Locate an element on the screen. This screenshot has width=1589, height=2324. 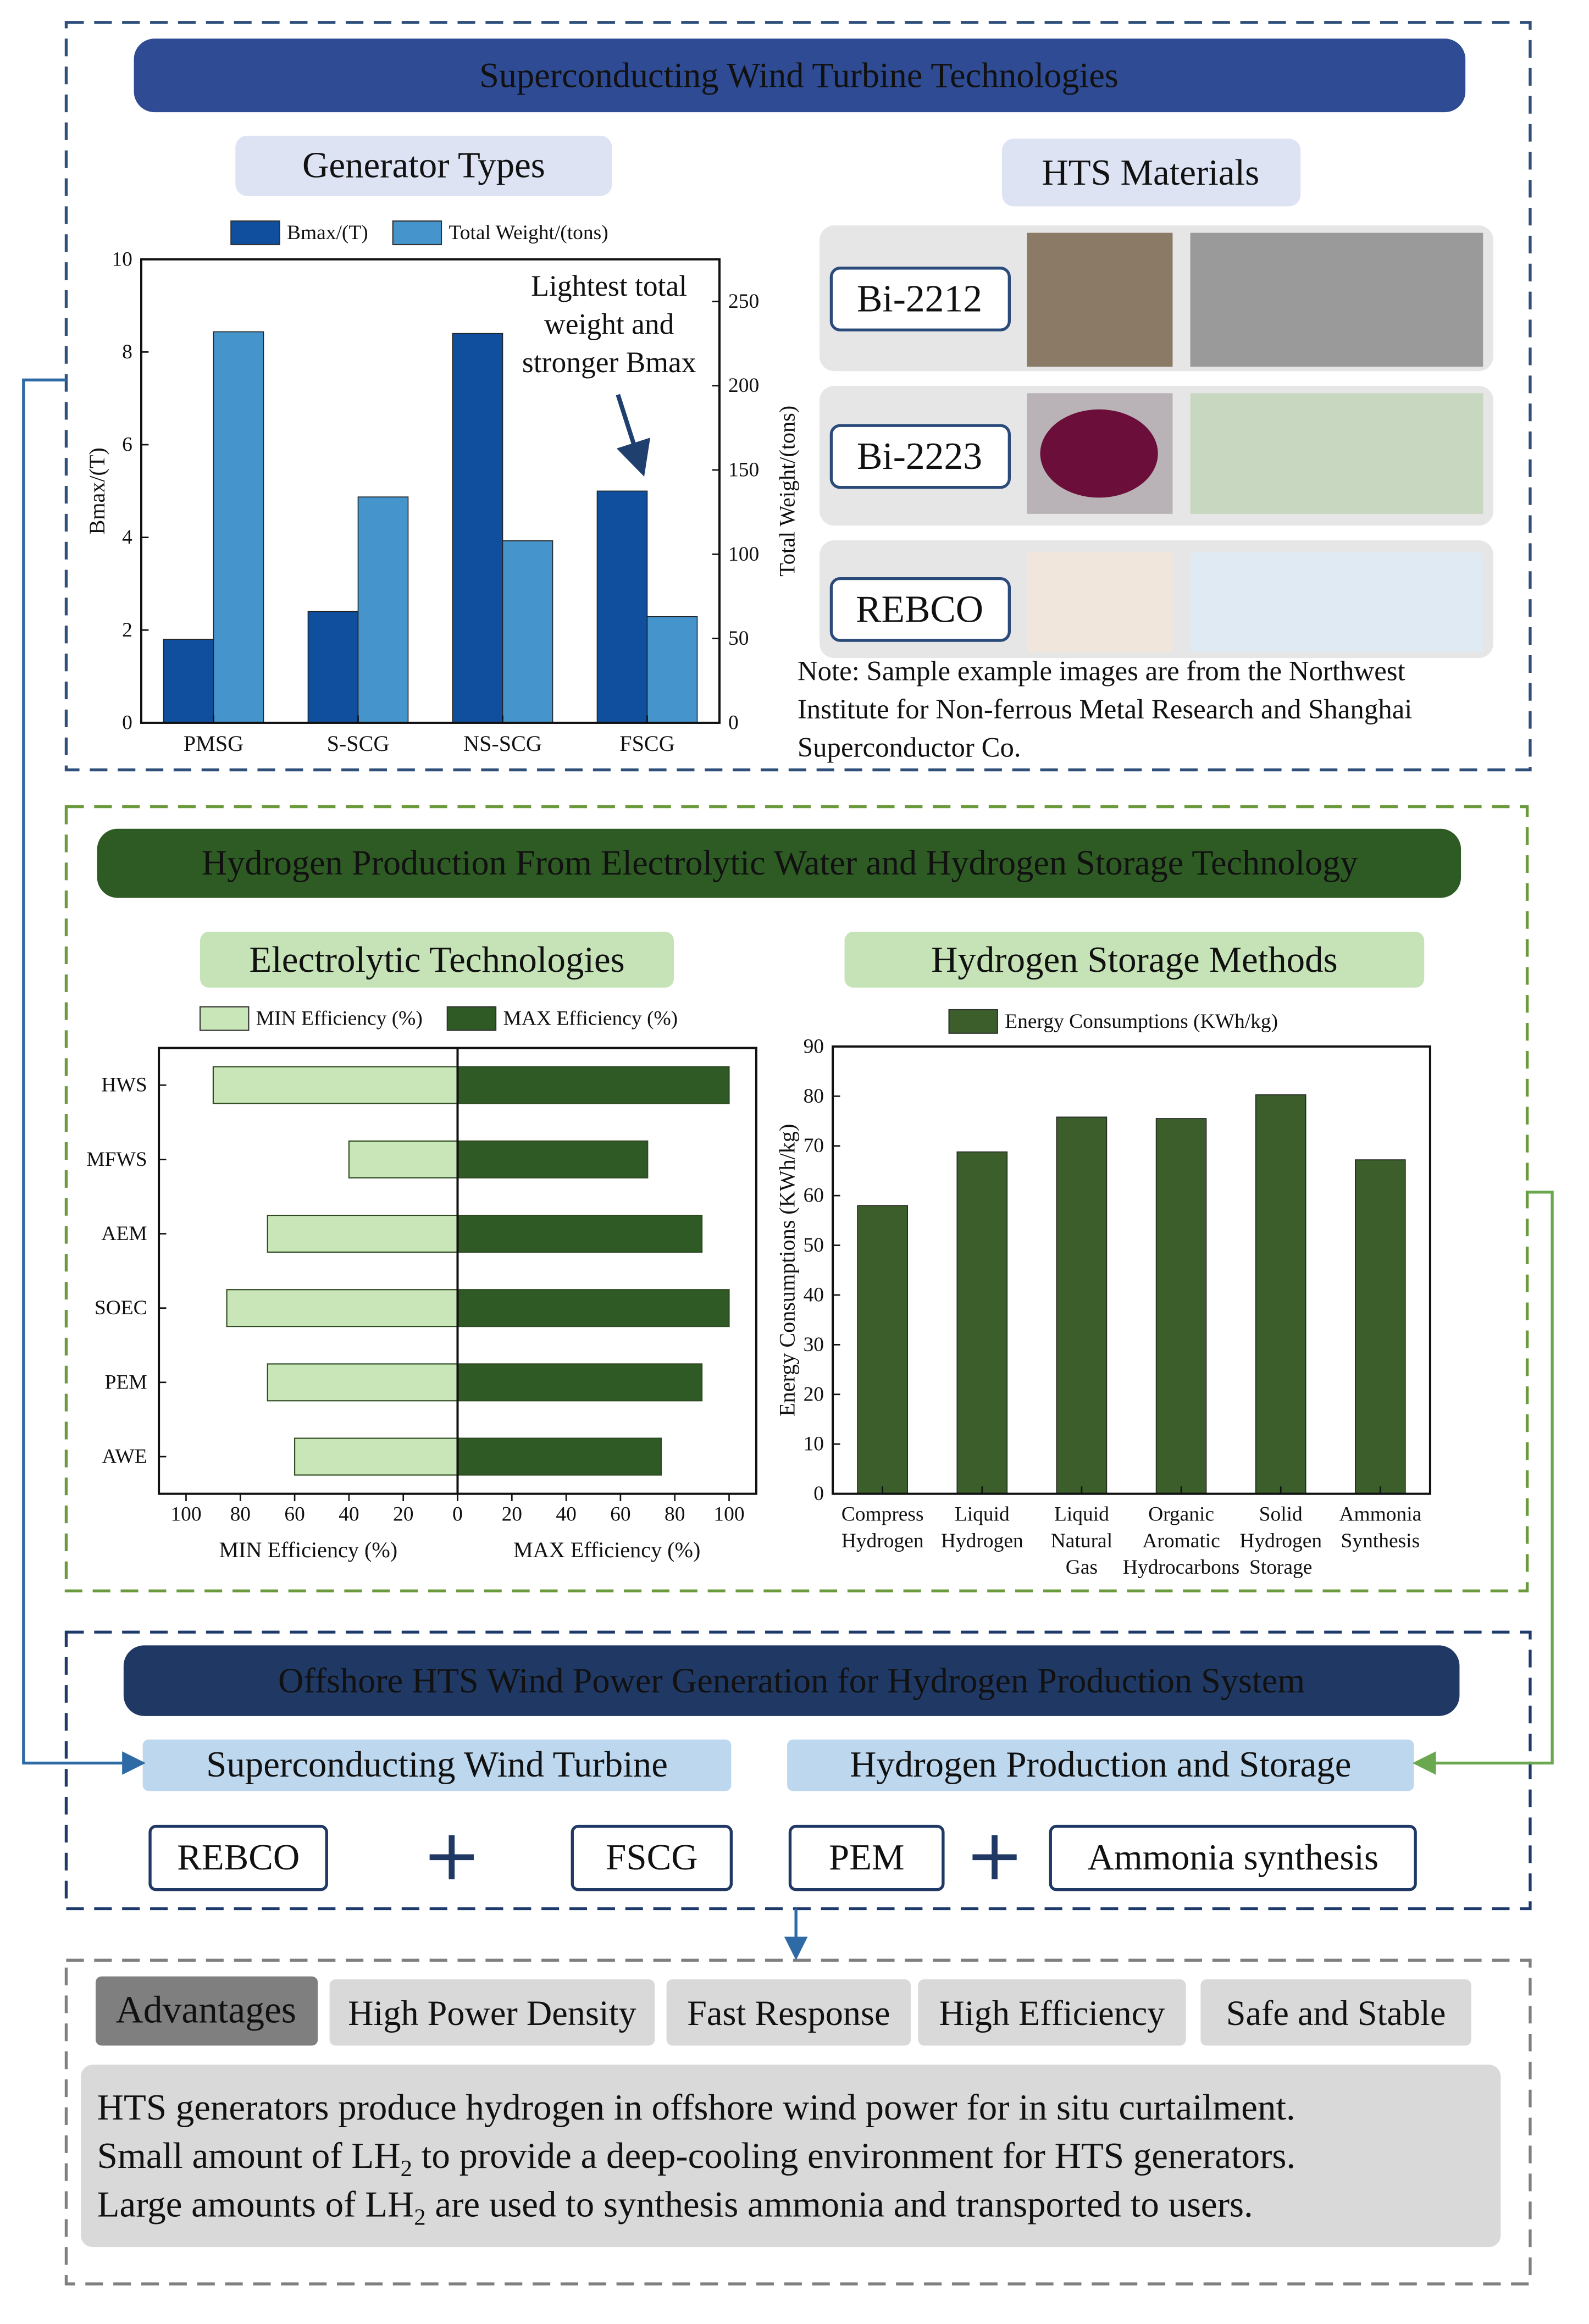
legend-label: Energy Consumptions (KWh/kg) is located at coordinates (1141, 1021).